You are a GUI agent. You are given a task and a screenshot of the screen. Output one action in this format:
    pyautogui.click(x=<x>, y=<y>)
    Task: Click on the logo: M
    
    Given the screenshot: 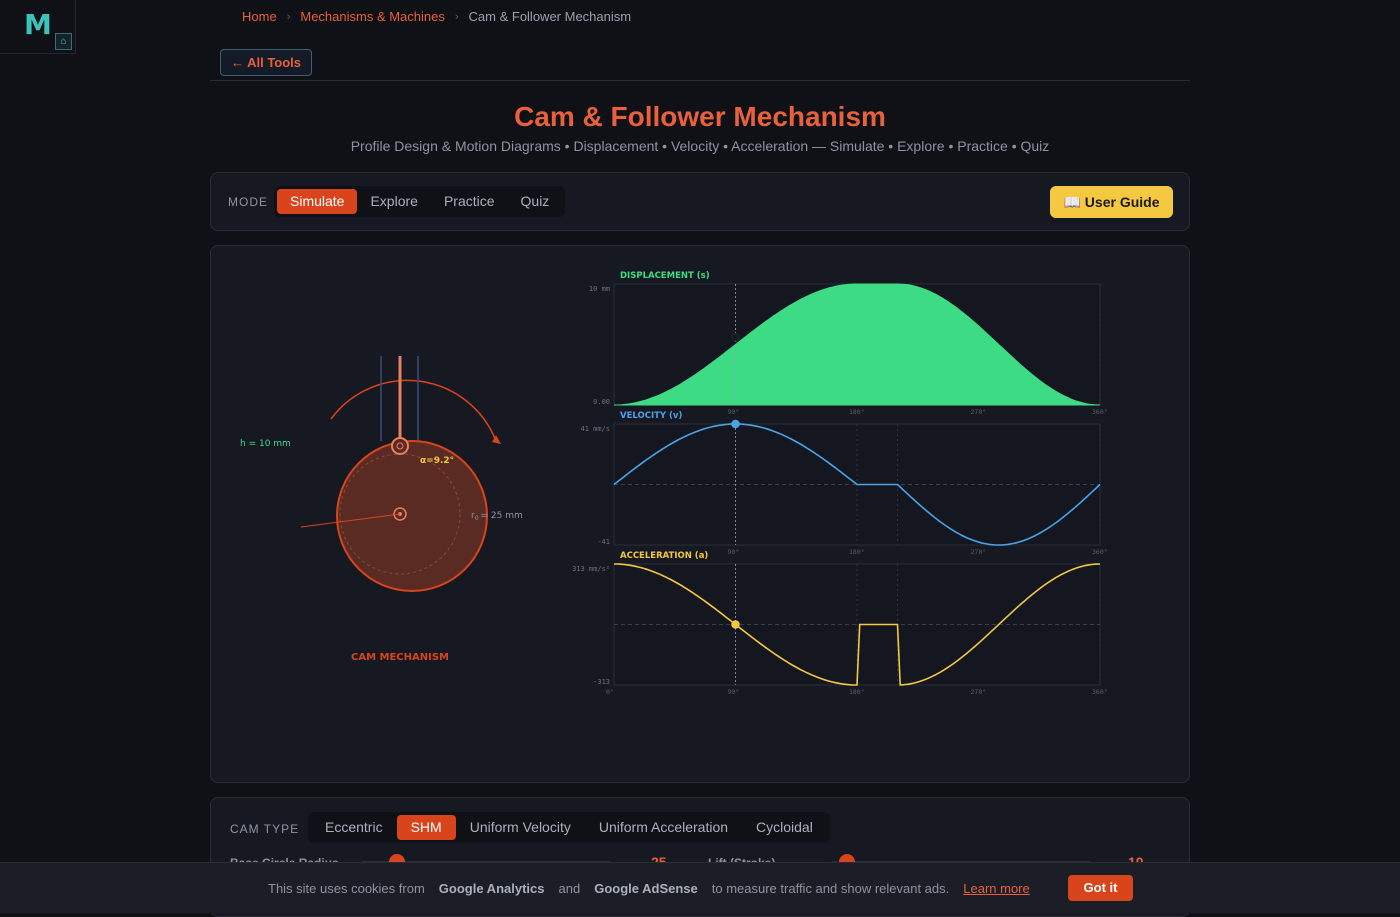 What is the action you would take?
    pyautogui.click(x=38, y=24)
    